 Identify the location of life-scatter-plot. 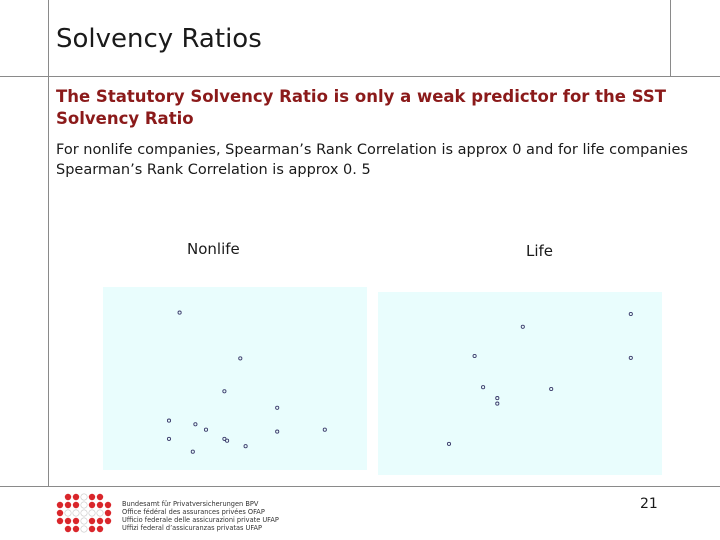
(520, 383).